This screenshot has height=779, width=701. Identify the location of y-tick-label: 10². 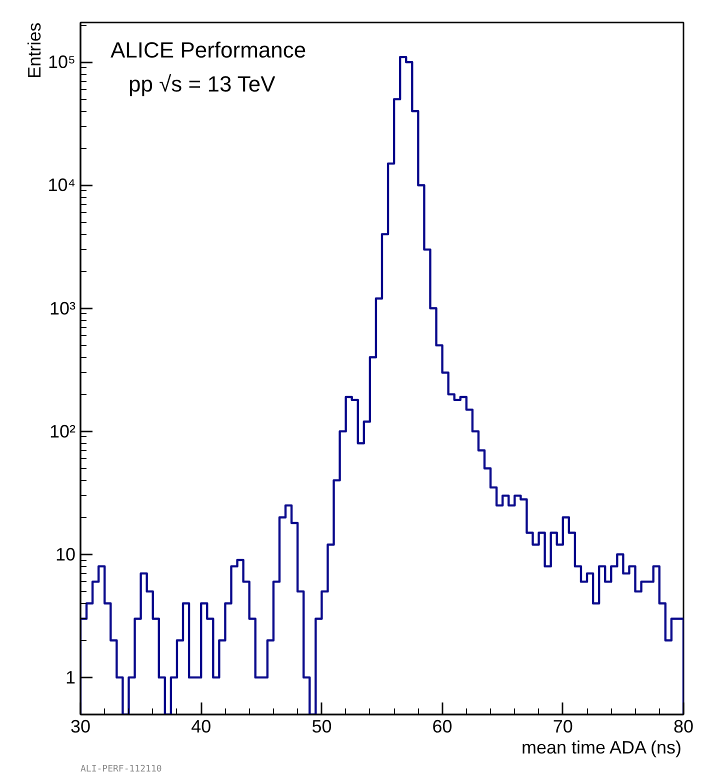
(62, 431).